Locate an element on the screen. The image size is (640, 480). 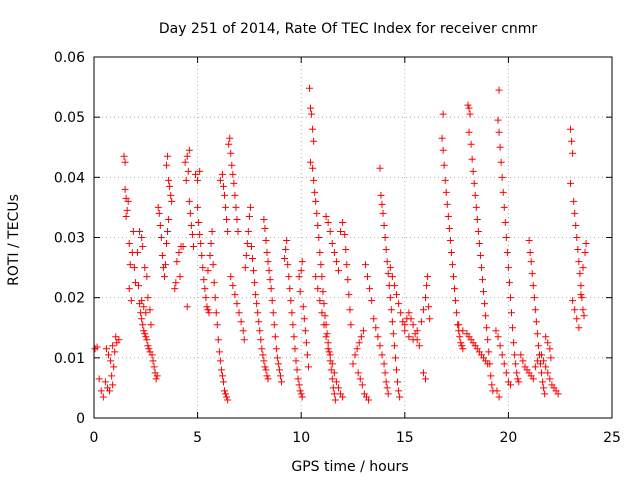
x-axis-label: GPS time / hours is located at coordinates (349, 467).